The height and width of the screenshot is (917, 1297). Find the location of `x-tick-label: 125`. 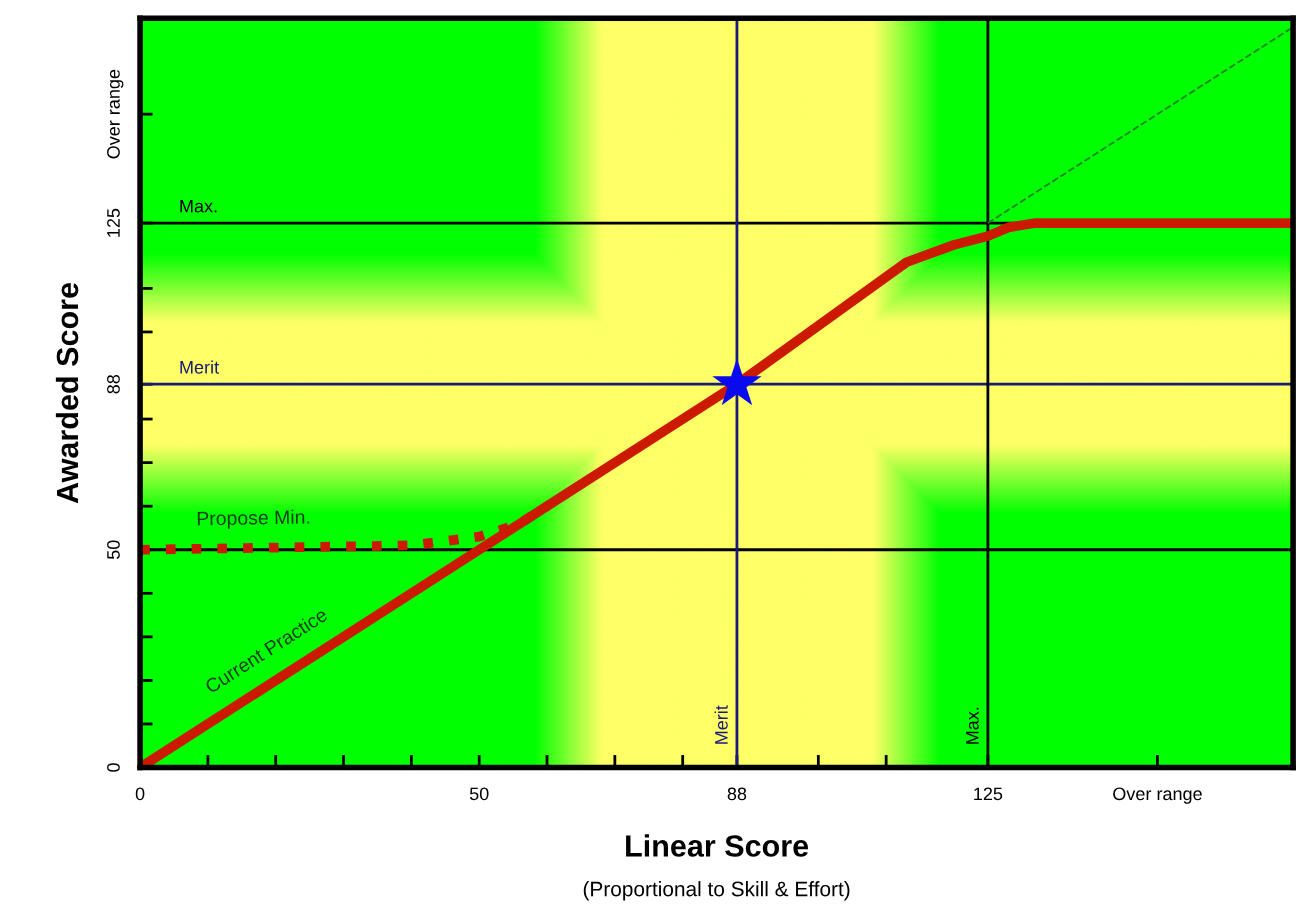

x-tick-label: 125 is located at coordinates (988, 794).